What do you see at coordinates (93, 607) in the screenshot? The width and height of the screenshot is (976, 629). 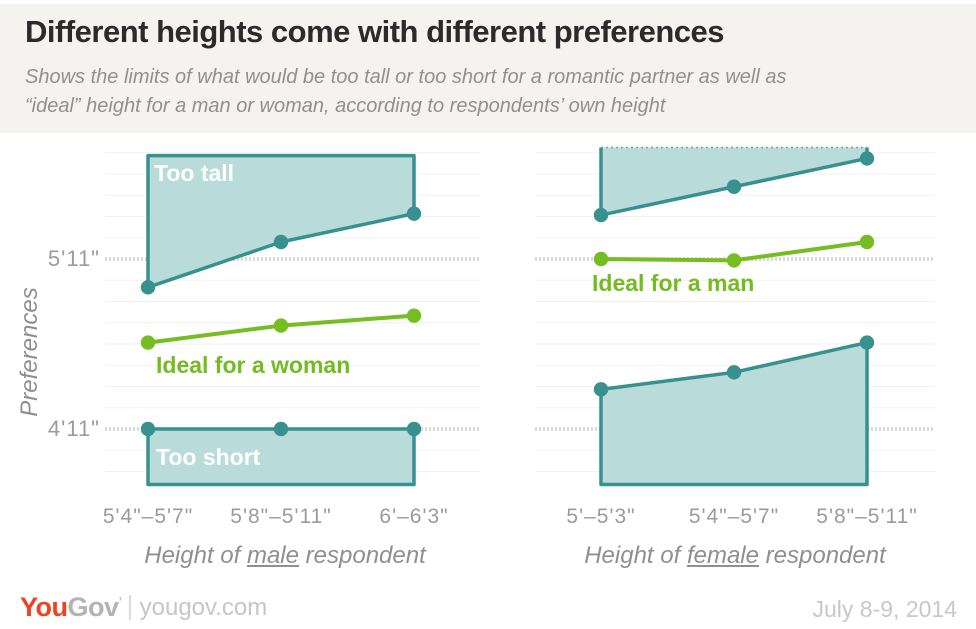 I see `logo-gov: Gov` at bounding box center [93, 607].